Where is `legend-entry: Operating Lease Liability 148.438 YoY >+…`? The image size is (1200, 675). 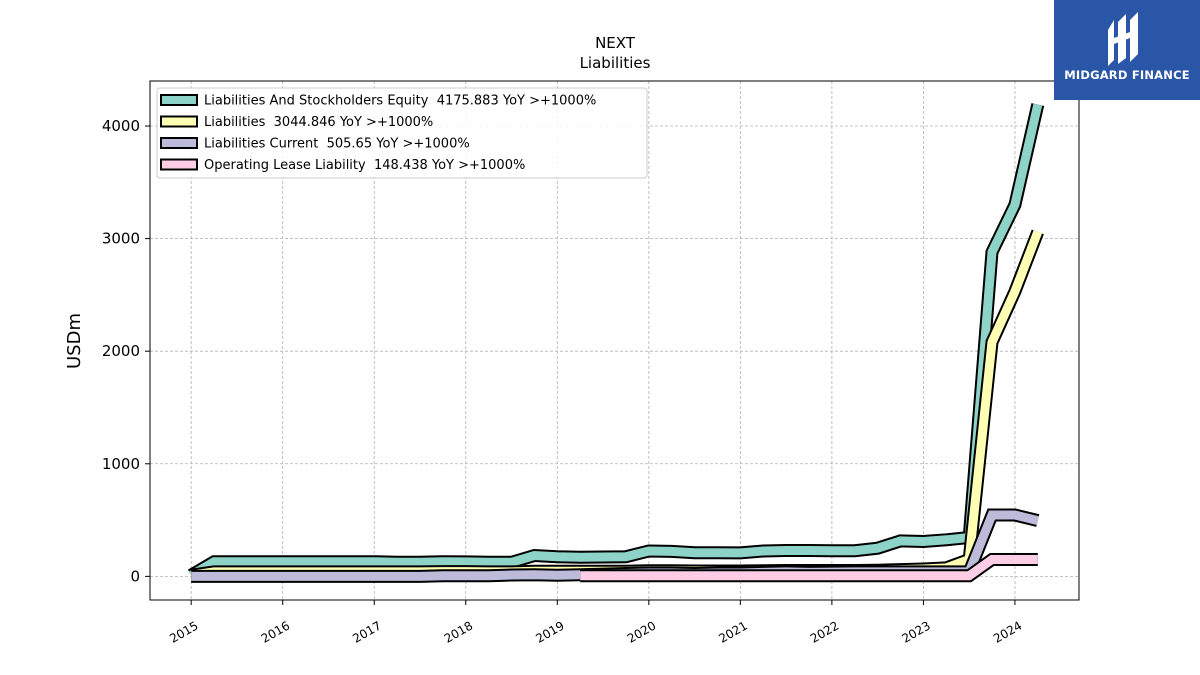
legend-entry: Operating Lease Liability 148.438 YoY >+… is located at coordinates (364, 165).